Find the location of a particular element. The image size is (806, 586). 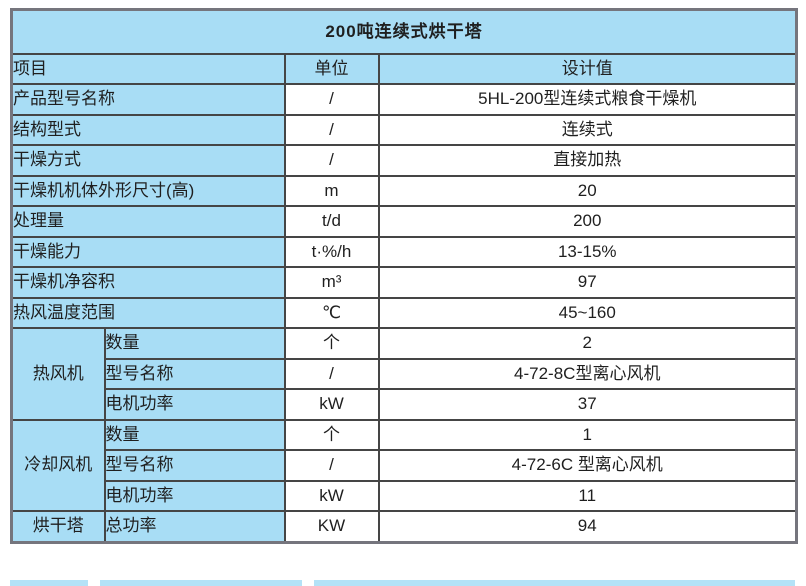

cropped-next-row-strip is located at coordinates (402, 583).